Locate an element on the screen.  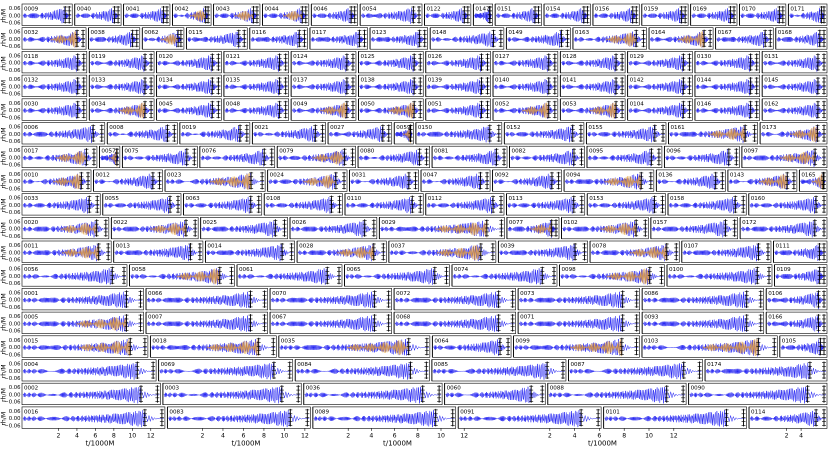
panel-id-label: 0018 is located at coordinates (159, 341).